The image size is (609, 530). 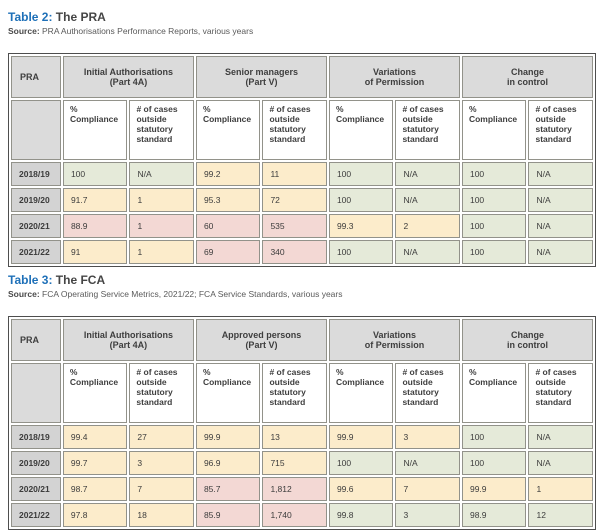 I want to click on table-row: 2021/22 91 1 69 340 100 N/A 100 N/A, so click(x=302, y=252).